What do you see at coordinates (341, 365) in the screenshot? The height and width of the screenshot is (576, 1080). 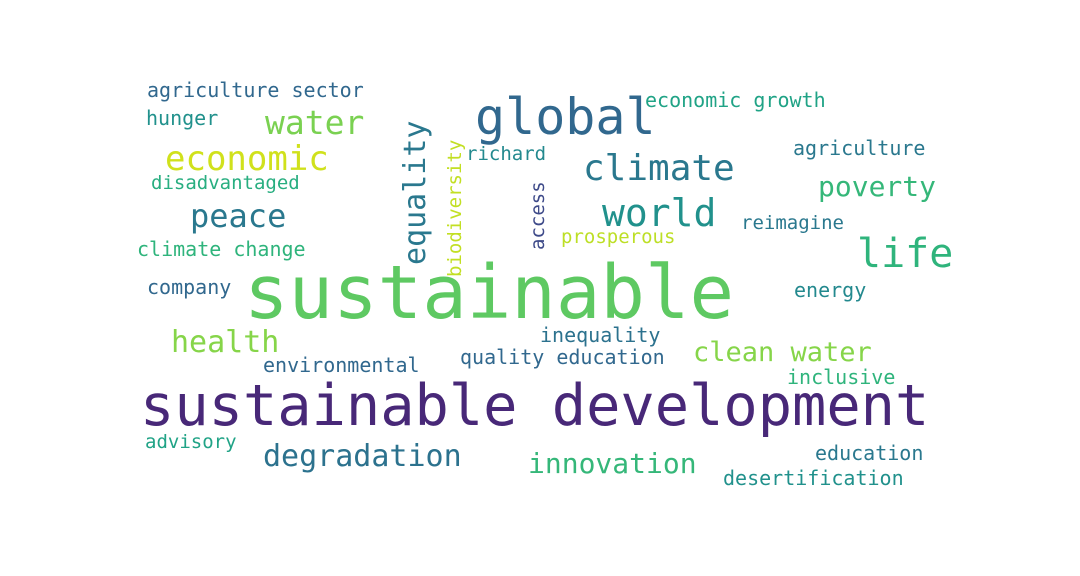 I see `word-environmental: environmental` at bounding box center [341, 365].